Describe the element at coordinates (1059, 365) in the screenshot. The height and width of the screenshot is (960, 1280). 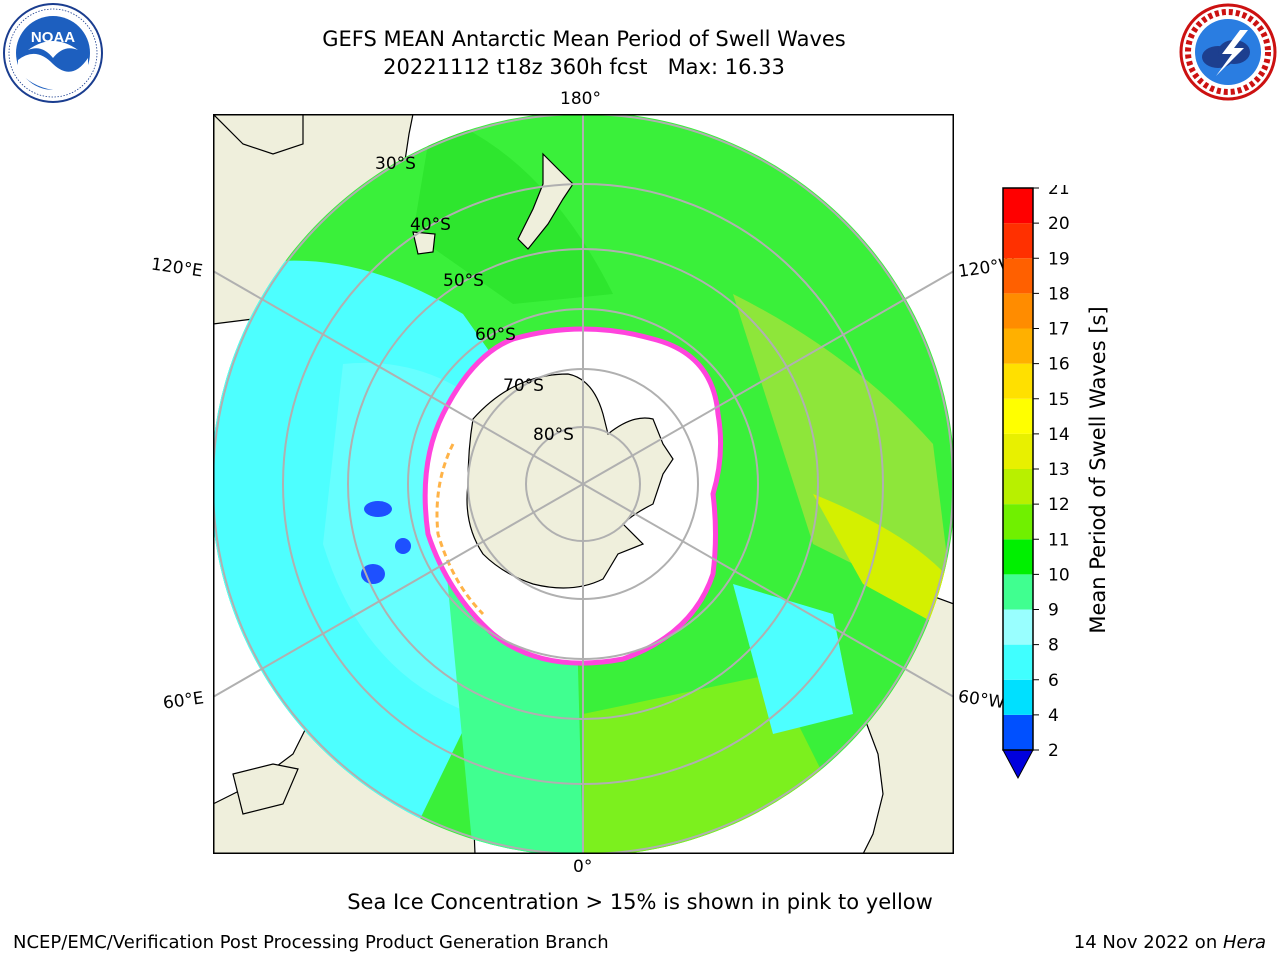
I see `colorbar-tick-label: 16` at that location.